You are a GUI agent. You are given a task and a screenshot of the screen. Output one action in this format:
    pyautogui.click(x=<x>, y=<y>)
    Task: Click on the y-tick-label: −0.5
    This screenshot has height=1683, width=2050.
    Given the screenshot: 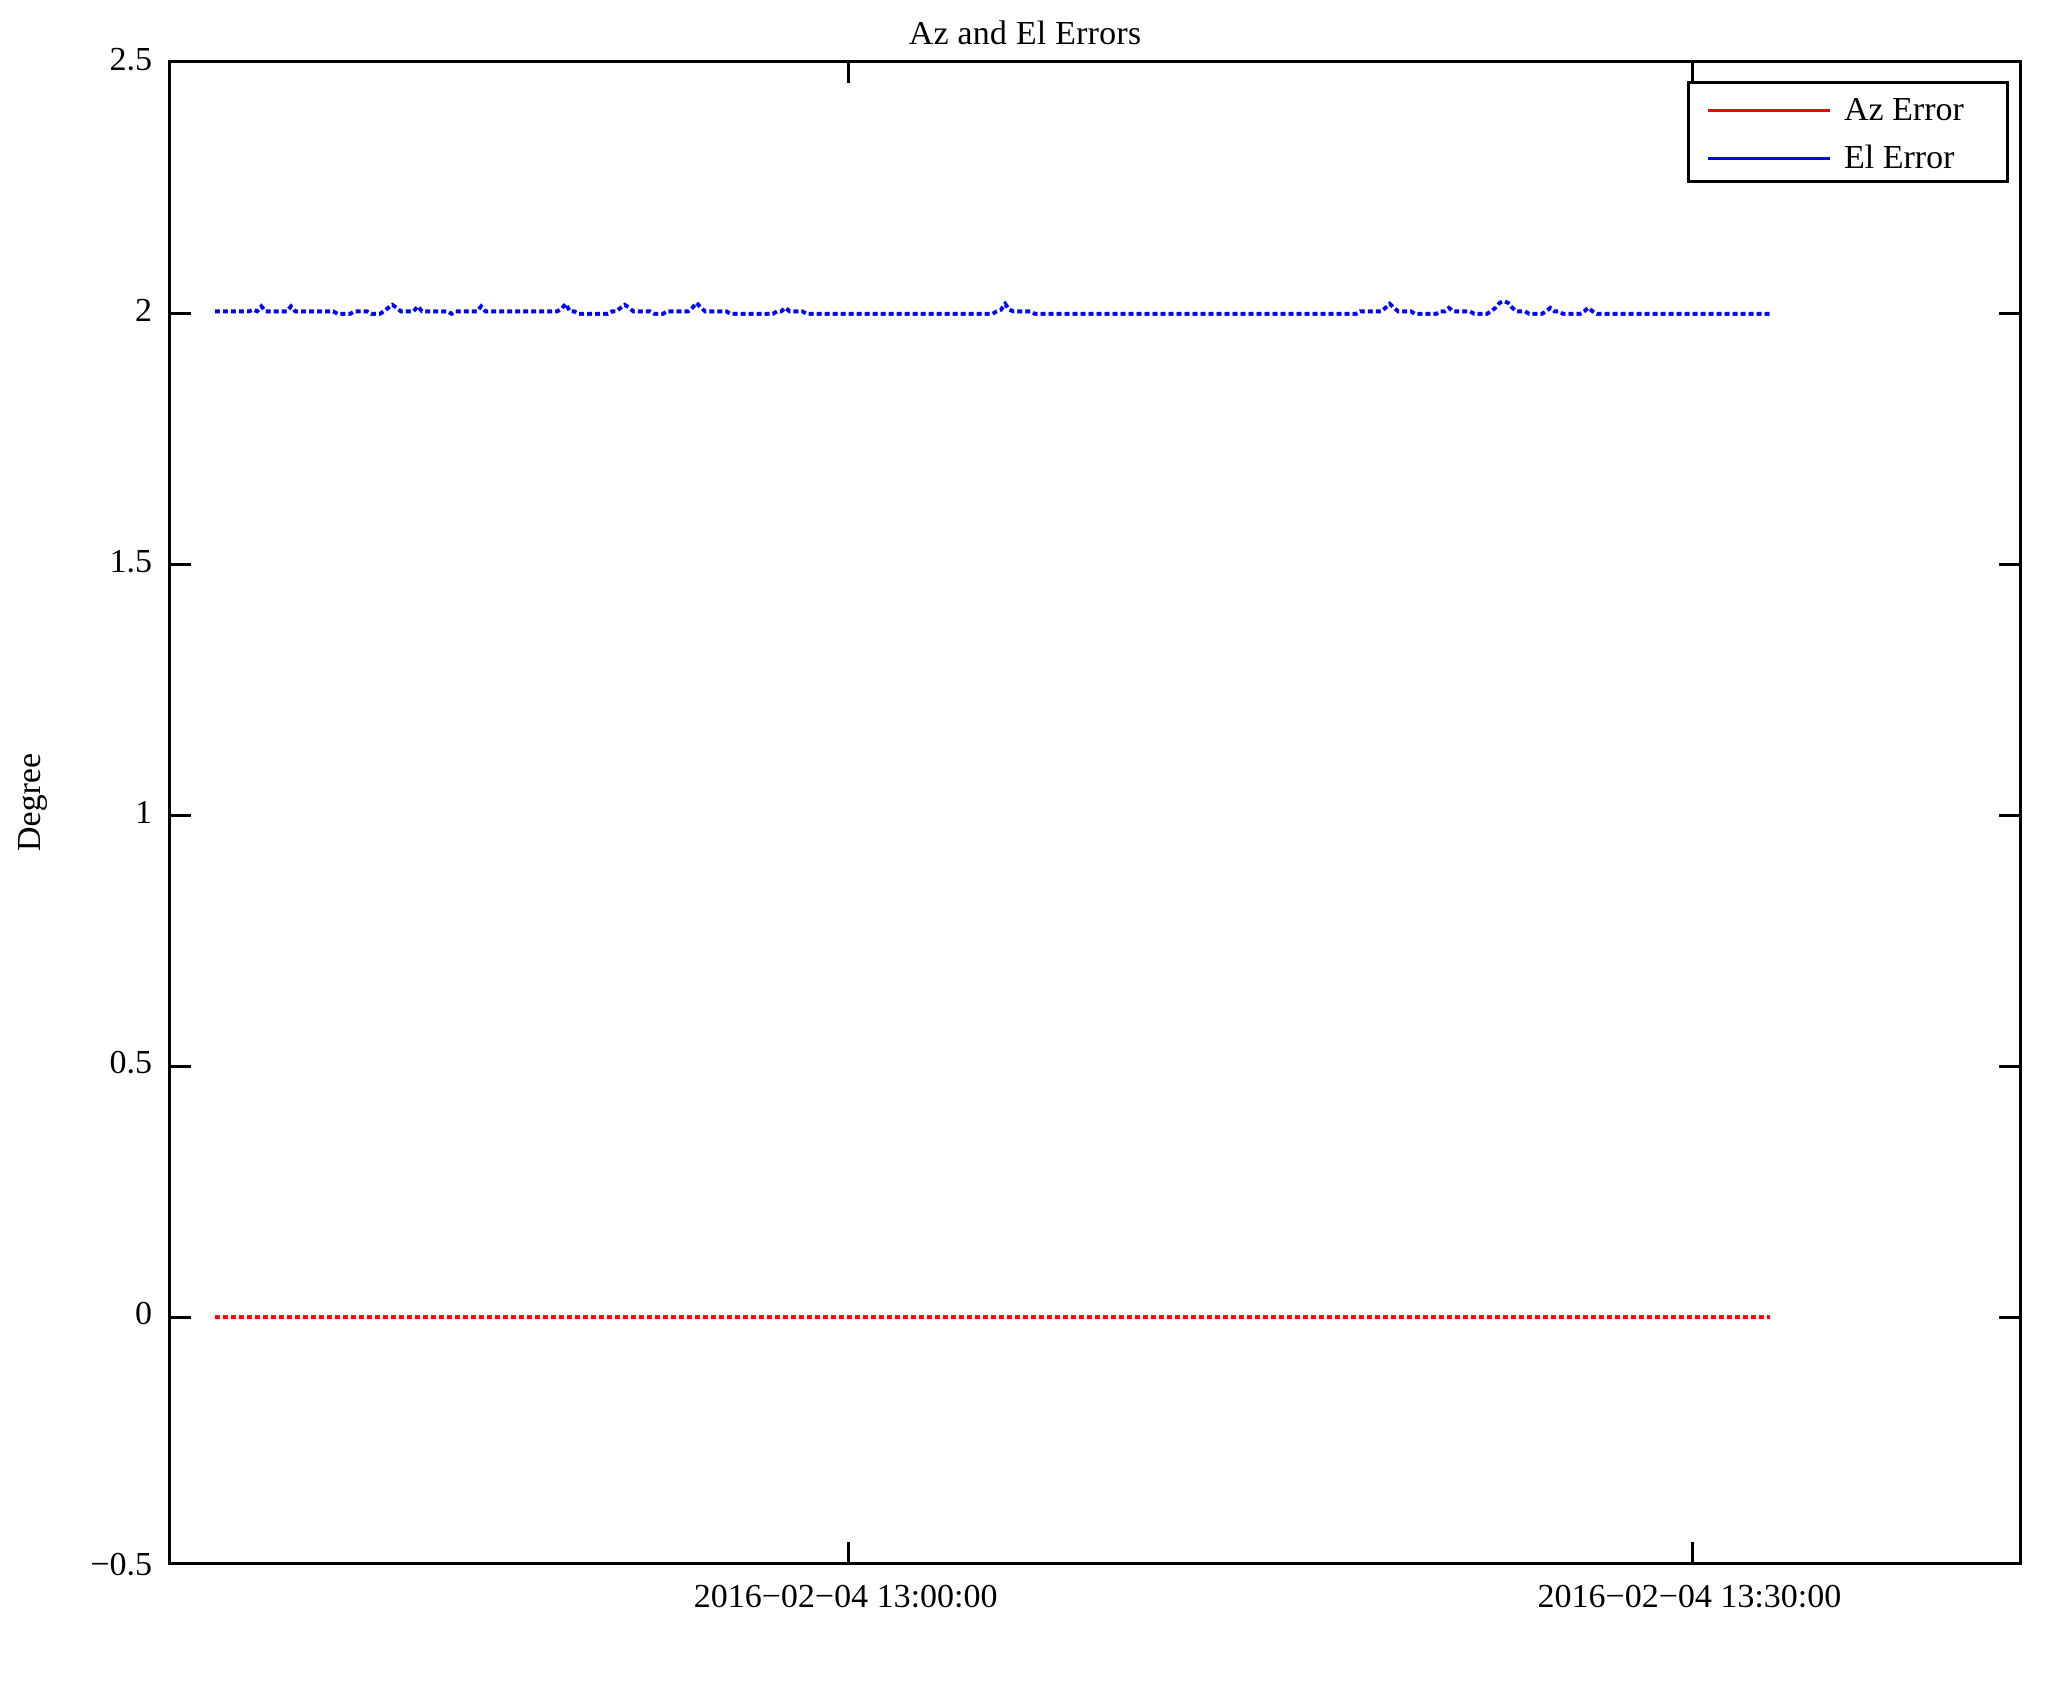 What is the action you would take?
    pyautogui.click(x=121, y=1564)
    